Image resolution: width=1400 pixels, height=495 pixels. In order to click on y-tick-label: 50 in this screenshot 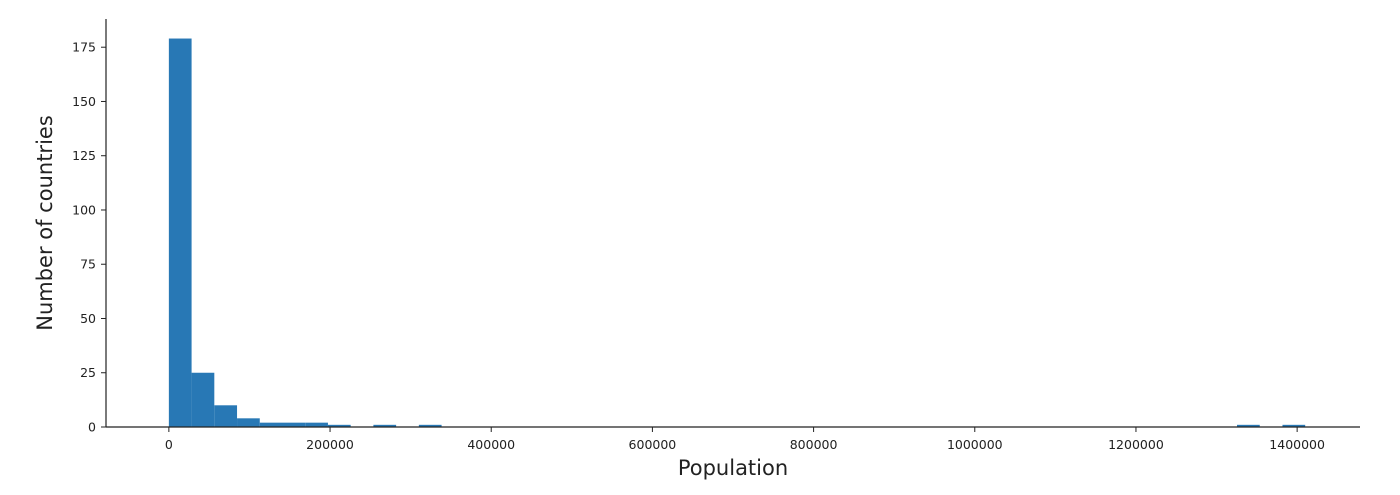, I will do `click(88, 318)`.